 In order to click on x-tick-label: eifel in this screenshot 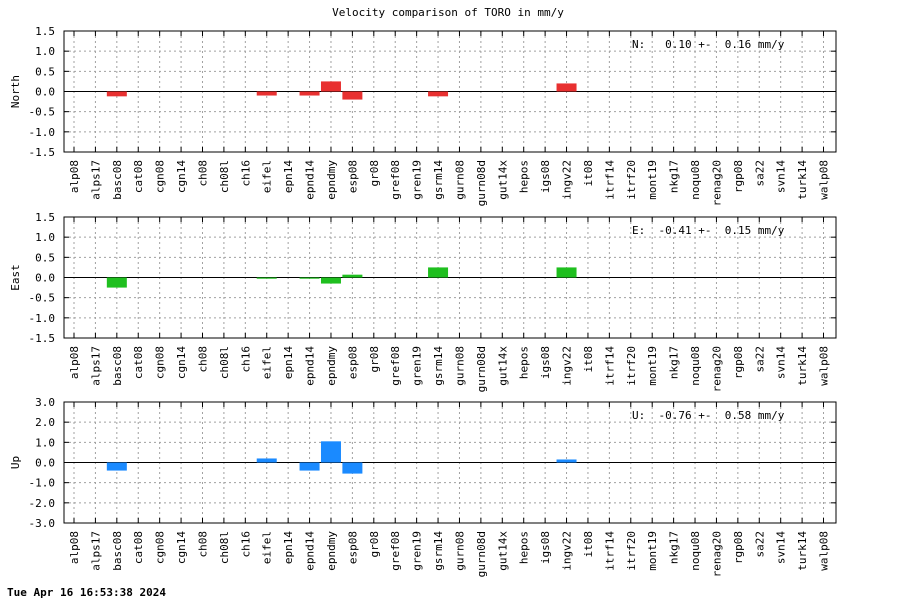, I will do `click(267, 362)`.